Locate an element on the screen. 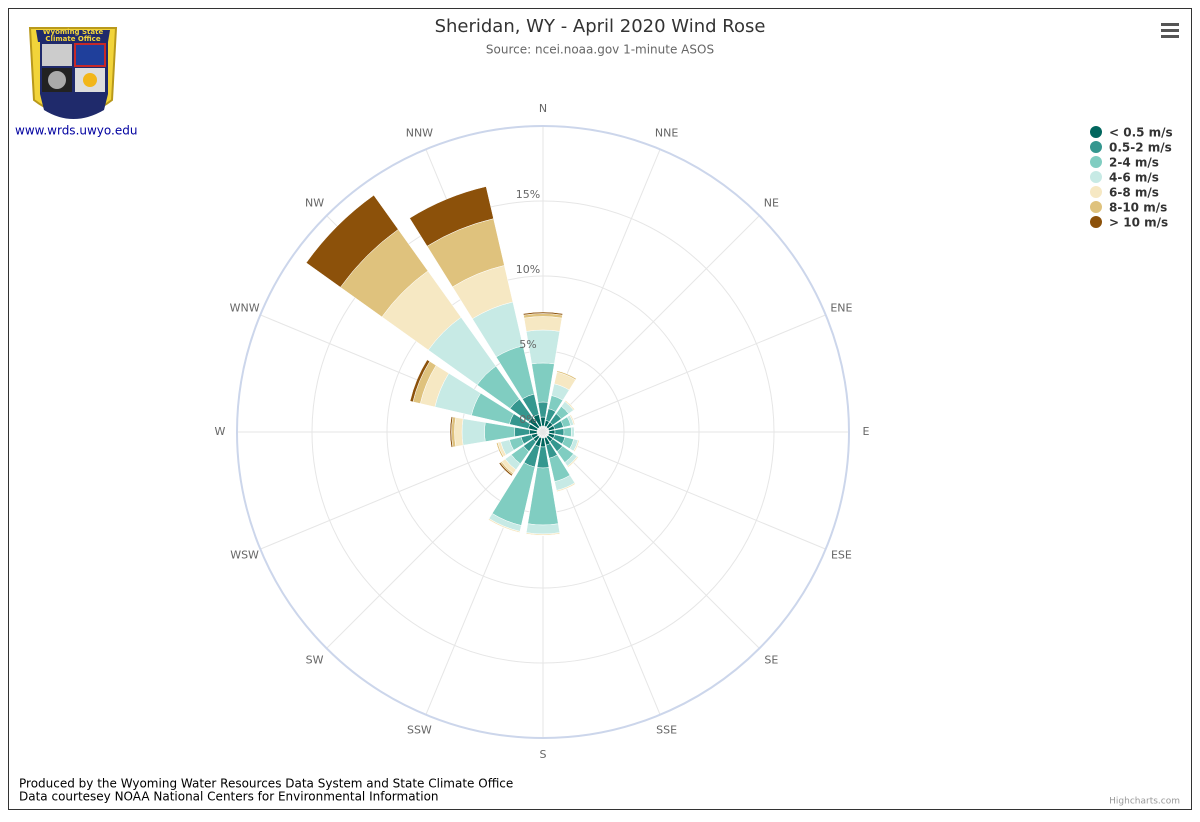  chart-subtitle: Source: ncei.noaa.gov 1-minute ASOS is located at coordinates (600, 50).